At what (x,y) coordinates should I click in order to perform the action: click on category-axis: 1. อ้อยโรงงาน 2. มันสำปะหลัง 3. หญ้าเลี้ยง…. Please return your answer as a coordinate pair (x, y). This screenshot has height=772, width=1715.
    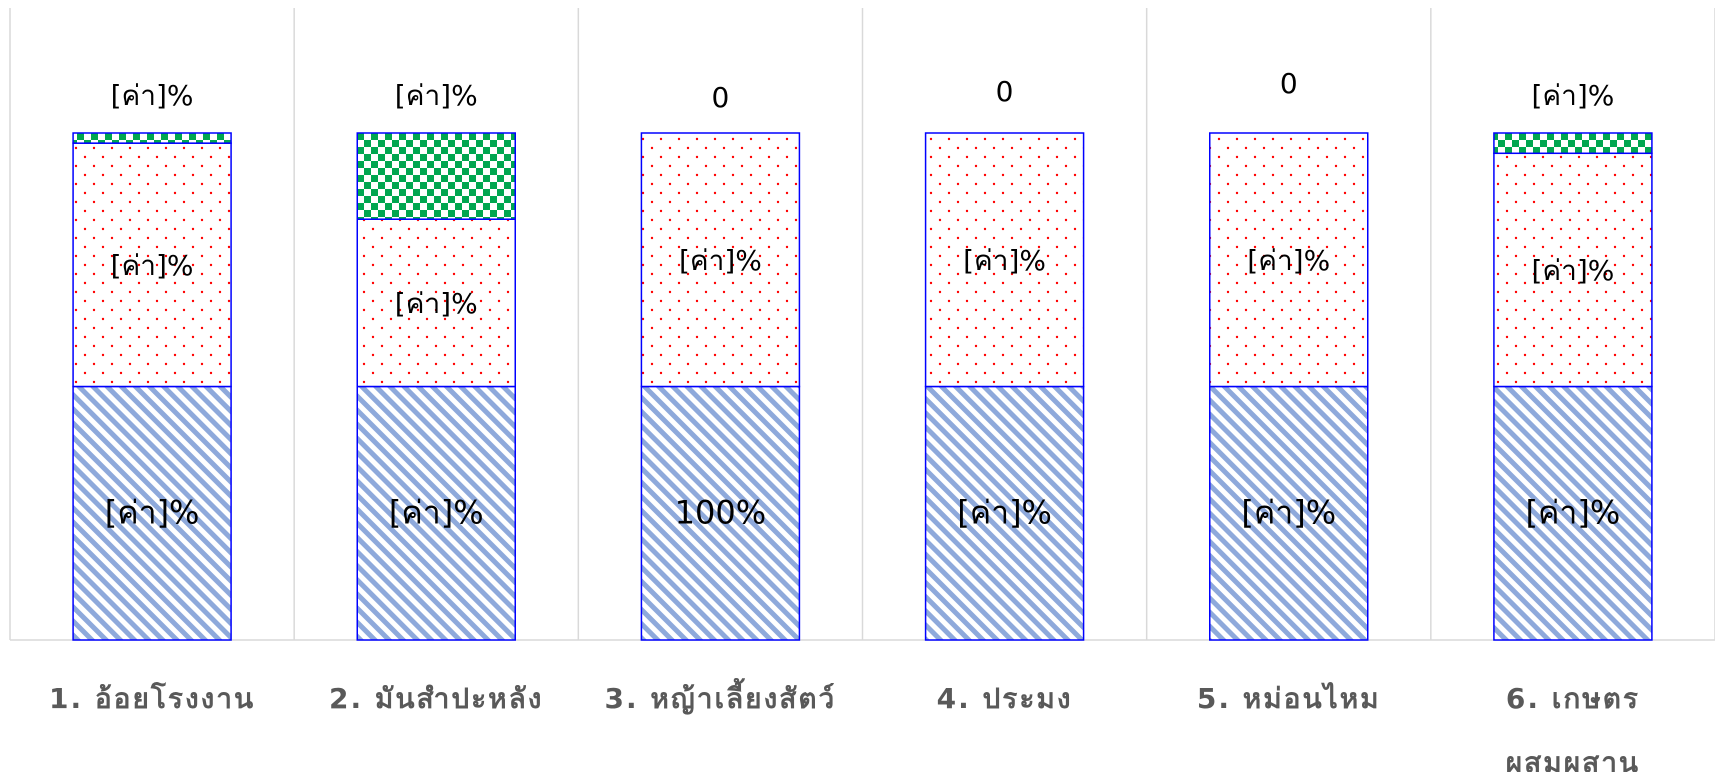
    Looking at the image, I should click on (844, 724).